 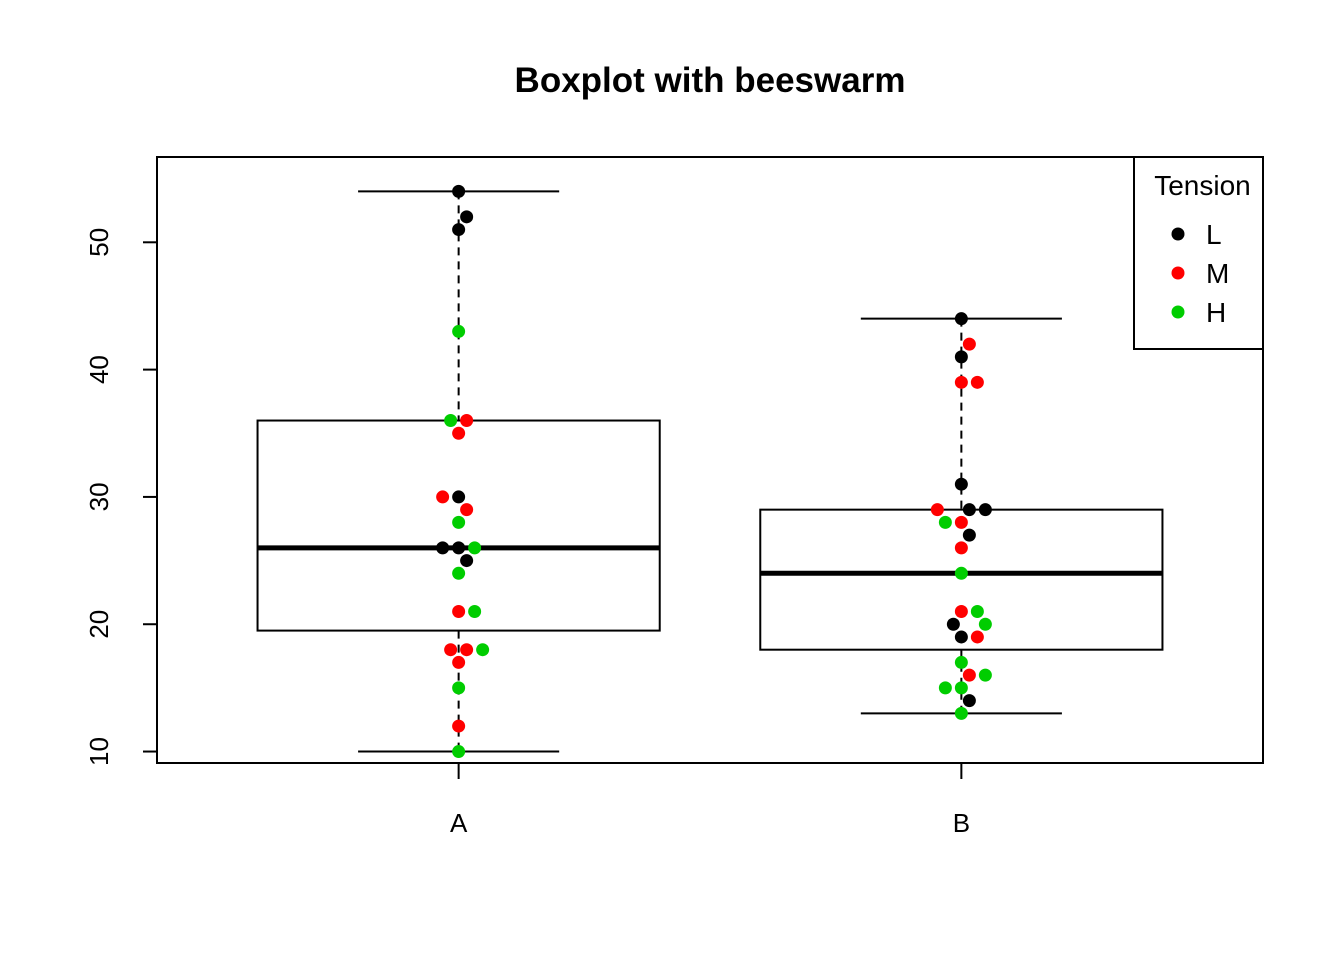 What do you see at coordinates (1217, 273) in the screenshot?
I see `legend-label-M: M` at bounding box center [1217, 273].